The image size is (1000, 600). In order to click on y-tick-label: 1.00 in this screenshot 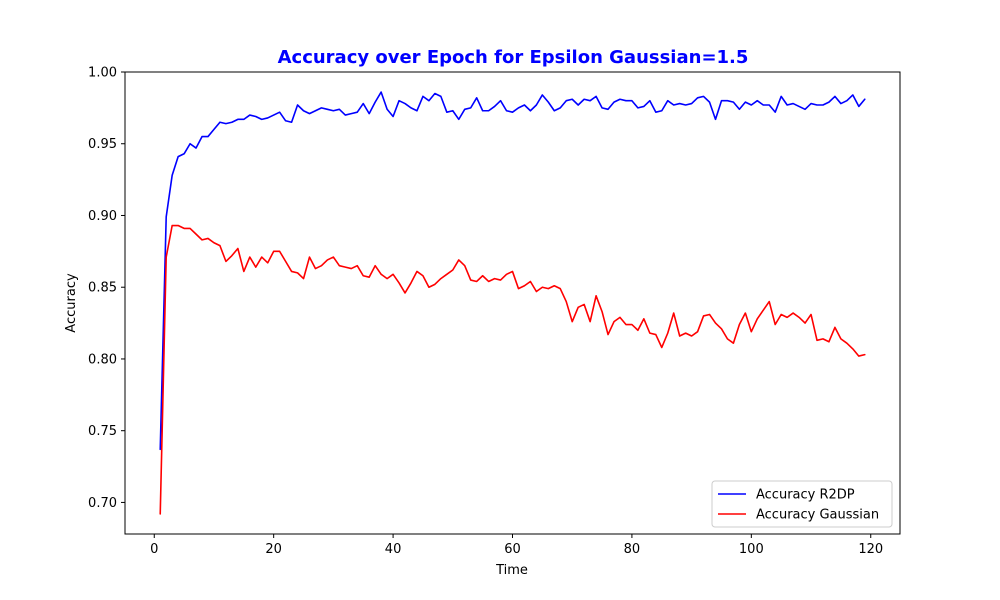, I will do `click(102, 73)`.